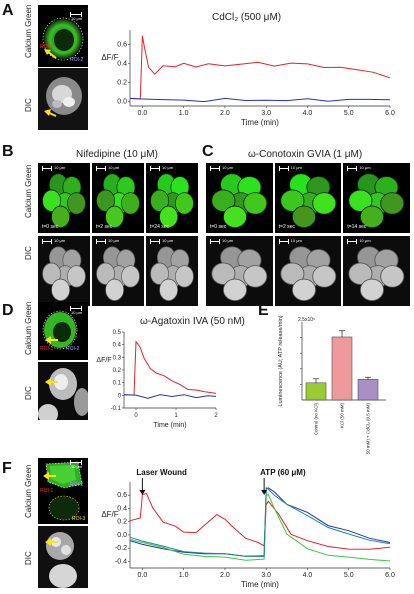 The image size is (414, 594). Describe the element at coordinates (216, 416) in the screenshot. I see `x-tick-label: 2` at that location.